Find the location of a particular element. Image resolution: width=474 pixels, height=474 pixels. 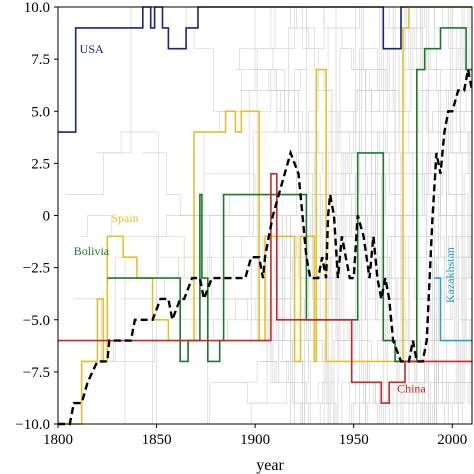

series-label-usa: USA is located at coordinates (92, 49).